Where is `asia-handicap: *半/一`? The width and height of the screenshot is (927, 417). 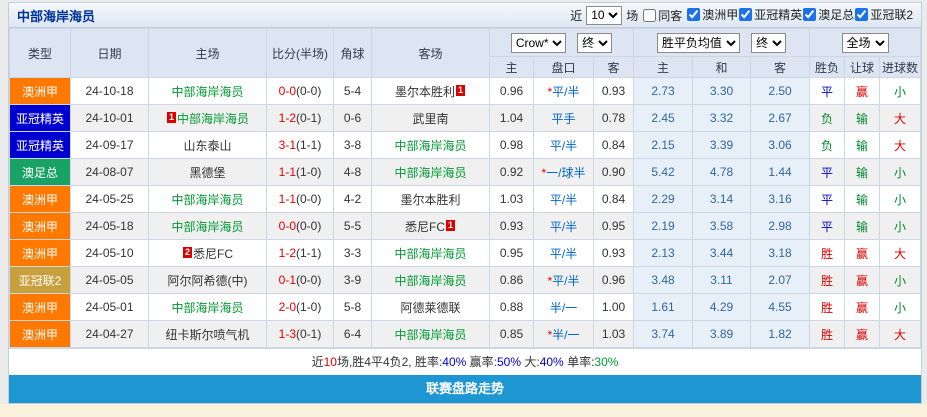
asia-handicap: *半/一 is located at coordinates (563, 334).